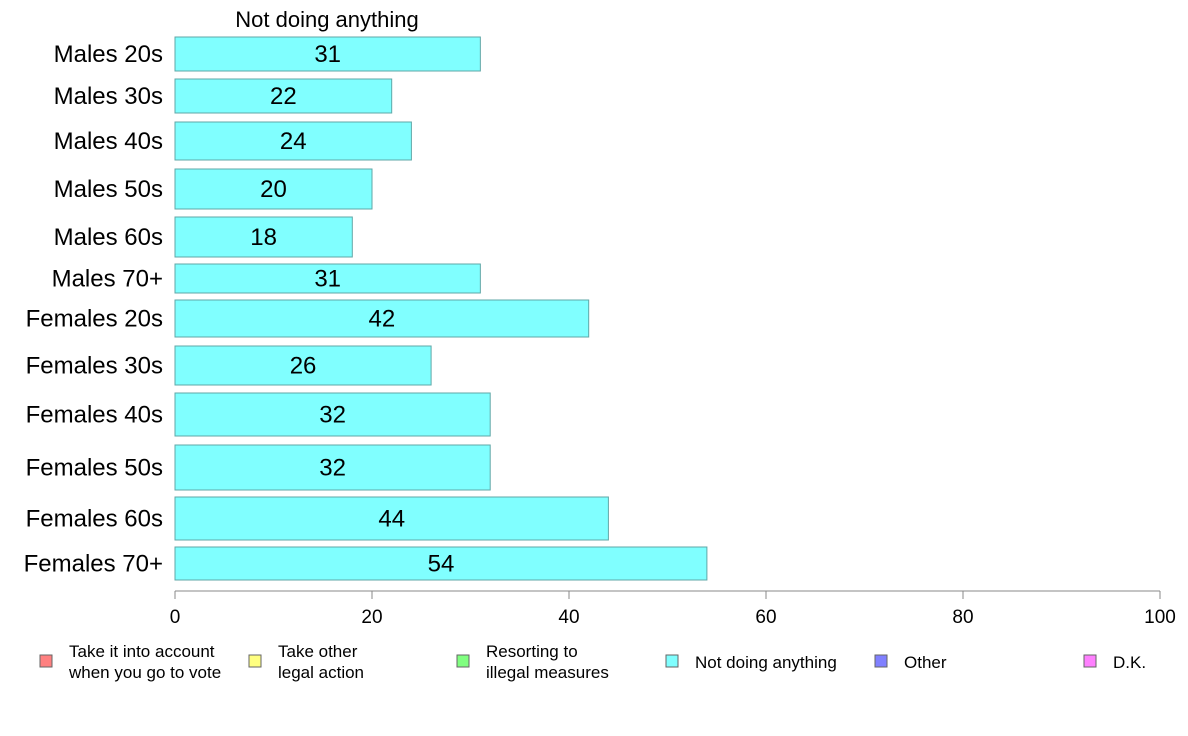  Describe the element at coordinates (371, 617) in the screenshot. I see `x-tick-label: 20` at that location.